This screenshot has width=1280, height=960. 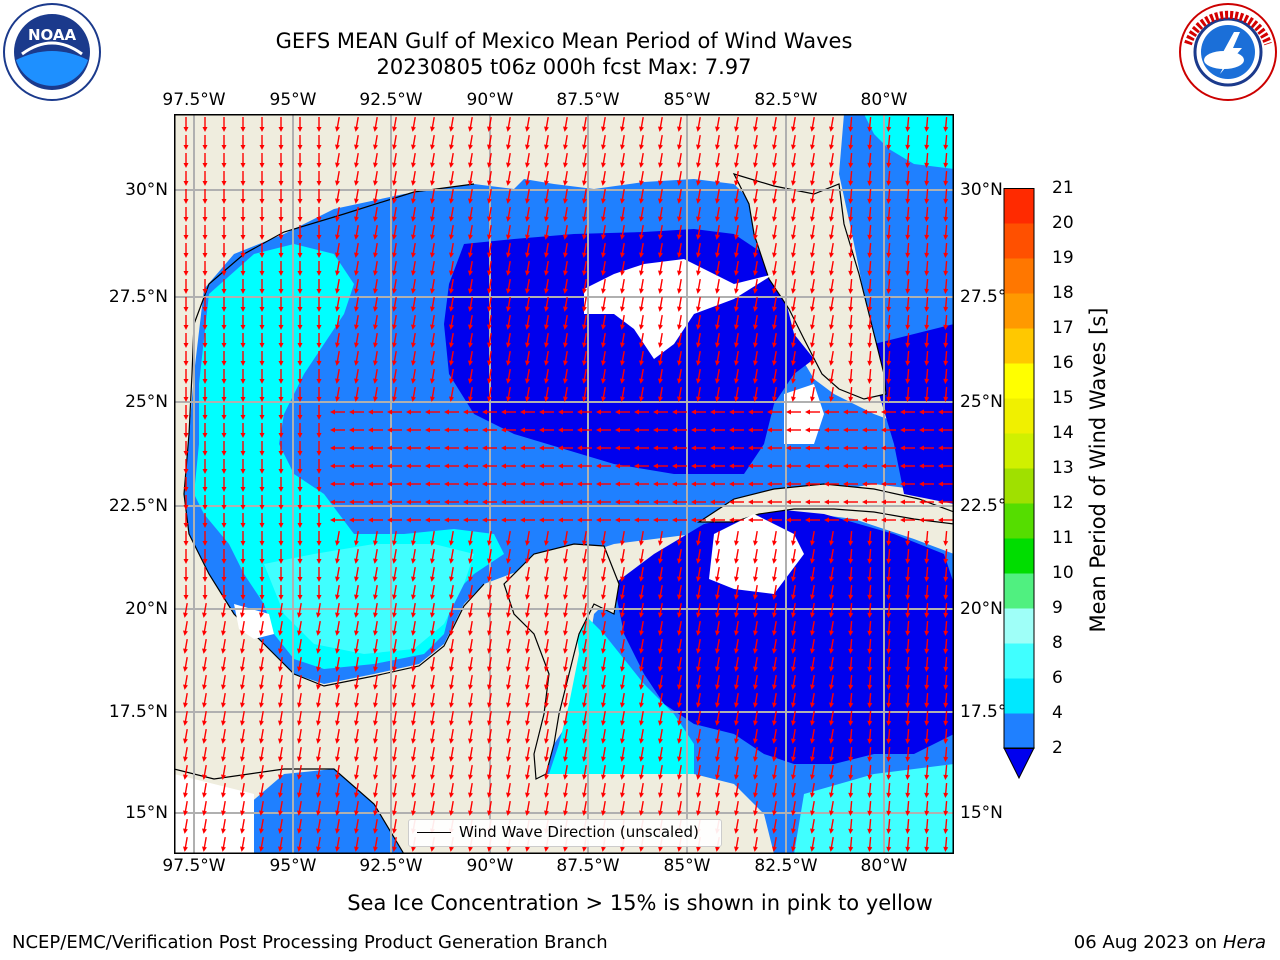 What do you see at coordinates (1063, 468) in the screenshot?
I see `colorbar-tick-label: 13` at bounding box center [1063, 468].